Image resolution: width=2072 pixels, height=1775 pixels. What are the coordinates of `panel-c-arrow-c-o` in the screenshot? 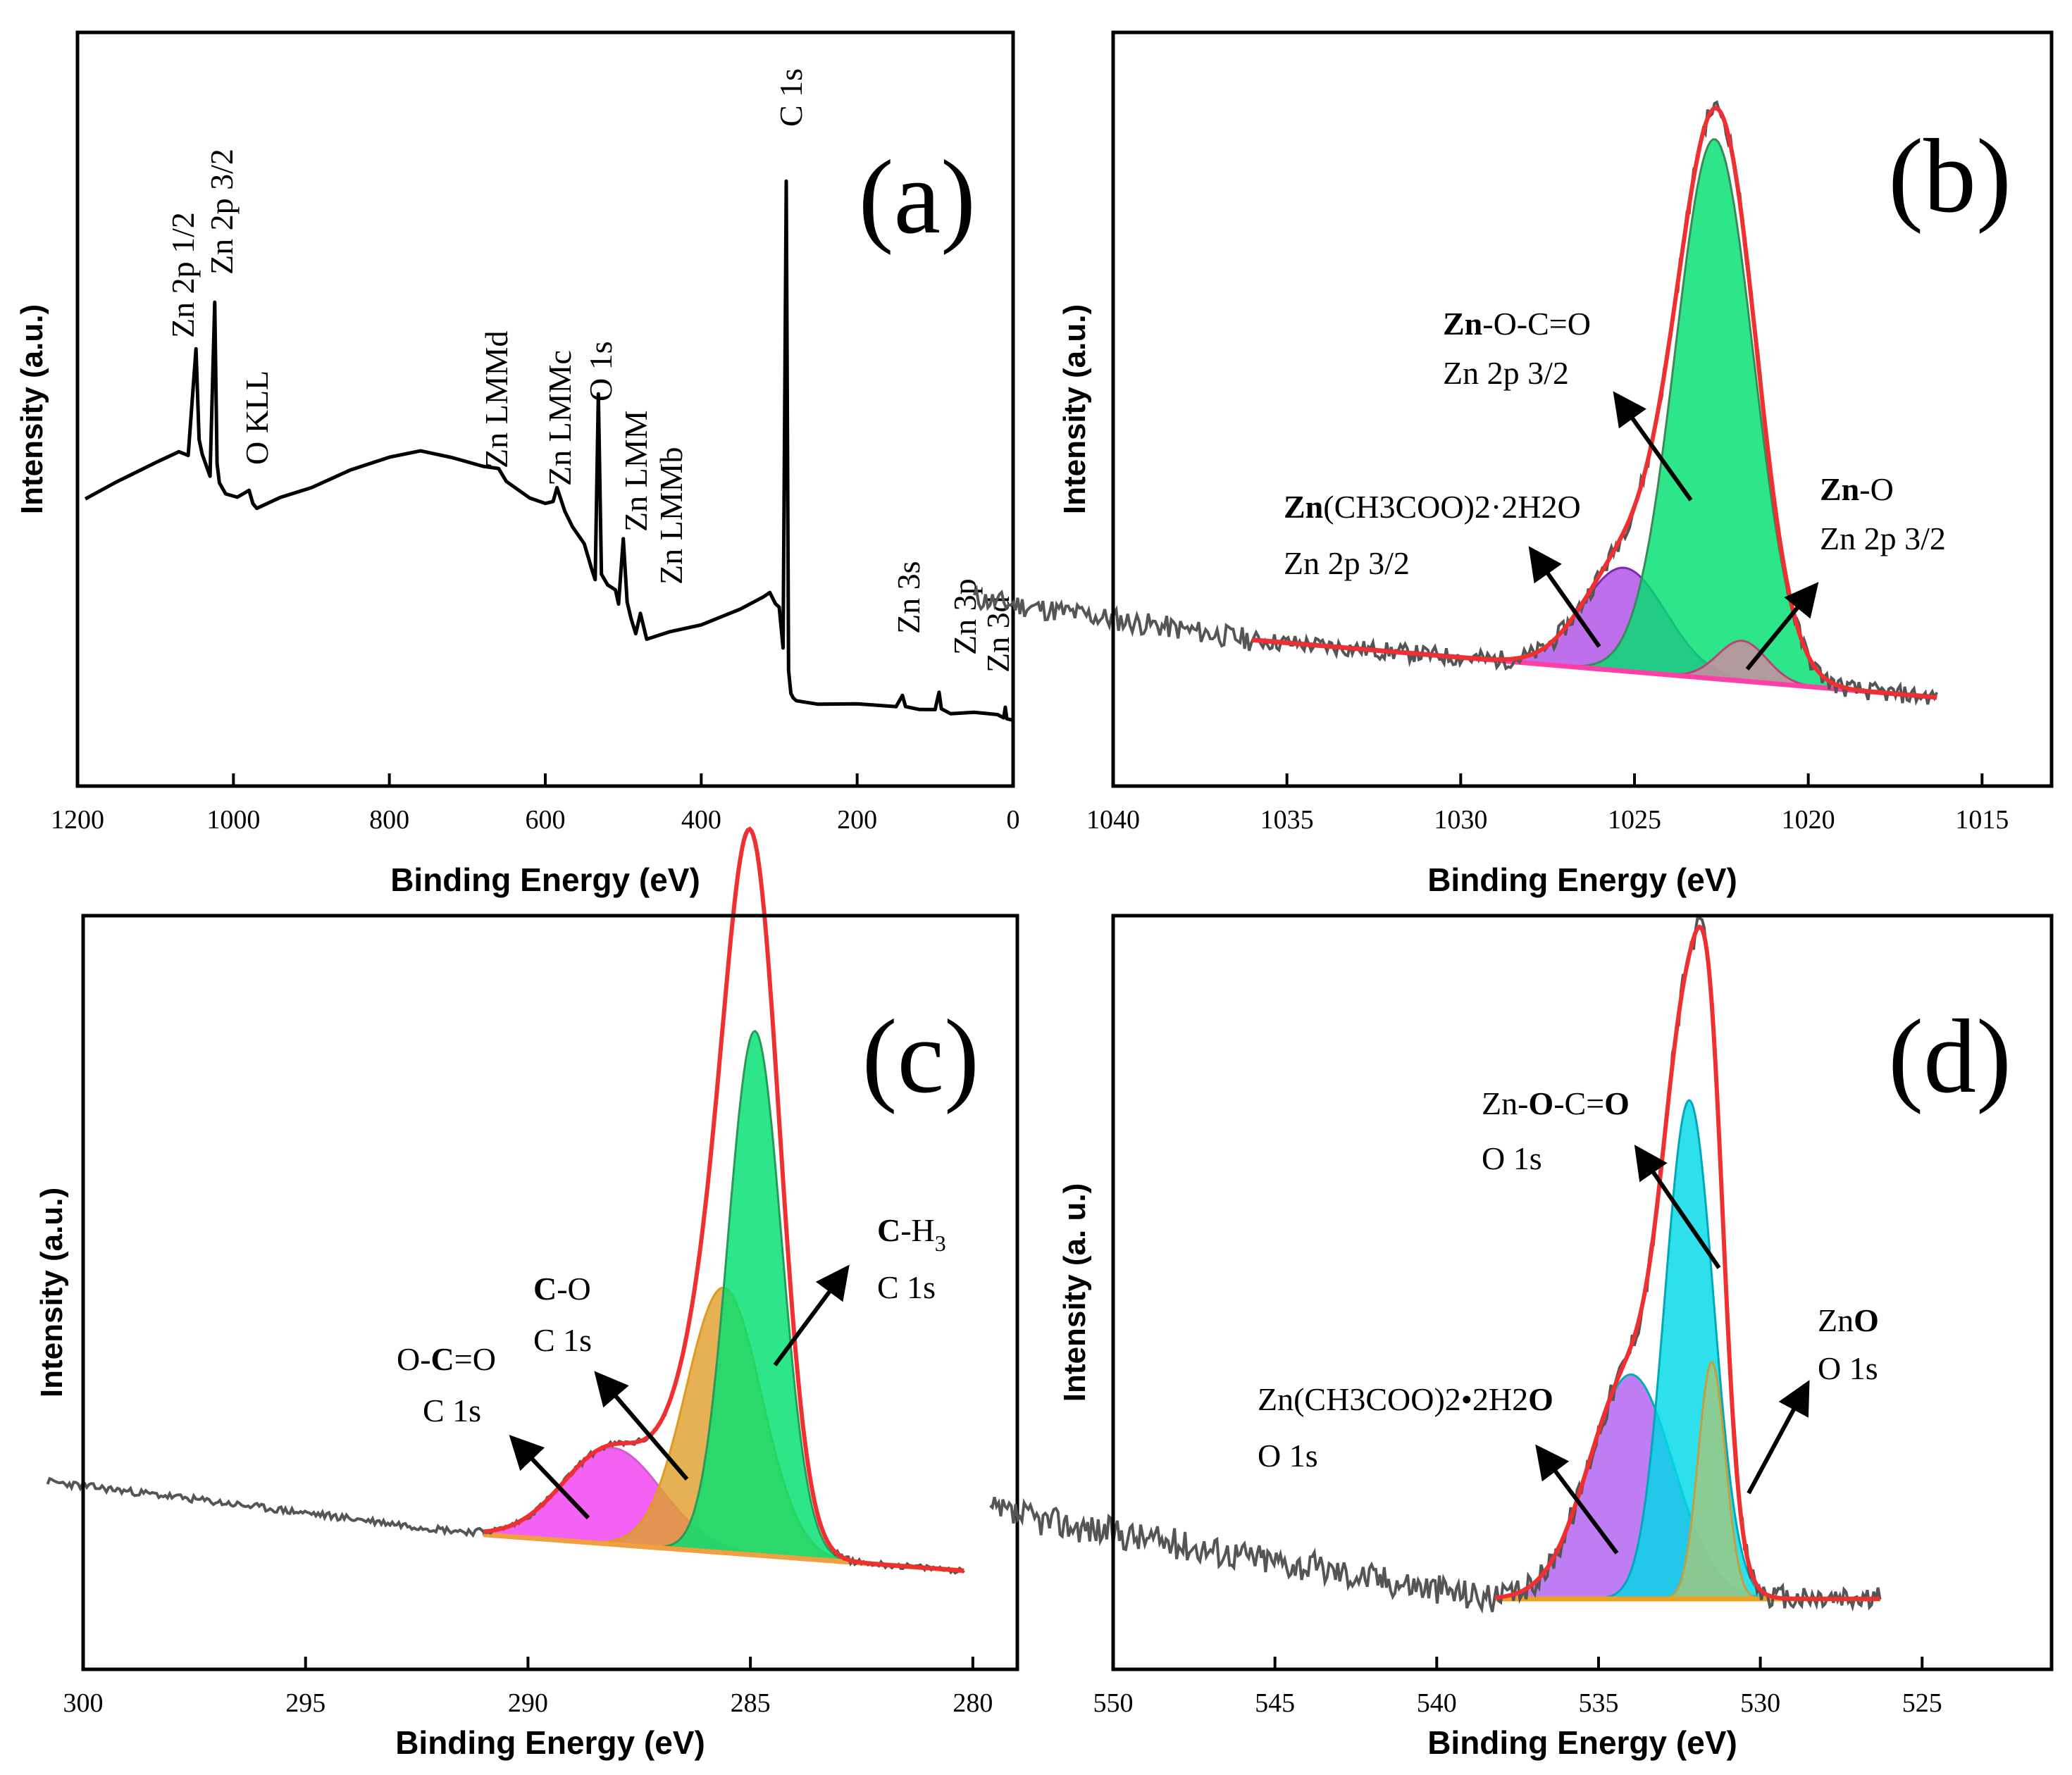 It's located at (641, 1426).